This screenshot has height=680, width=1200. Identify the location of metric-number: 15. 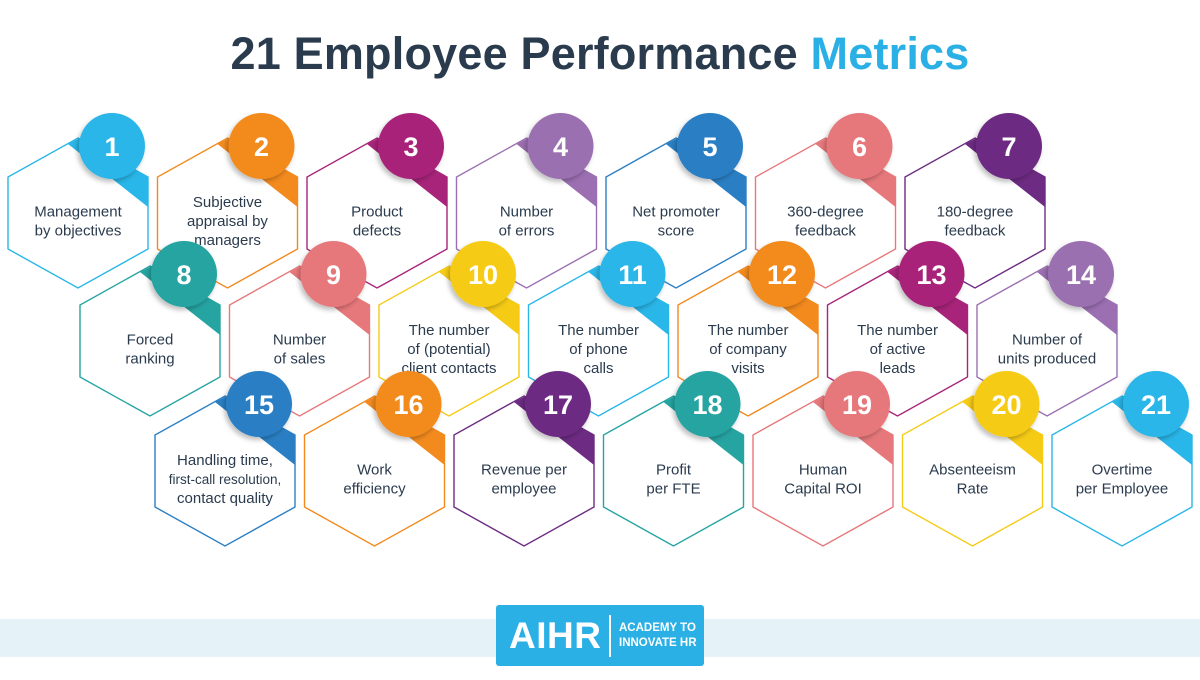
(259, 405).